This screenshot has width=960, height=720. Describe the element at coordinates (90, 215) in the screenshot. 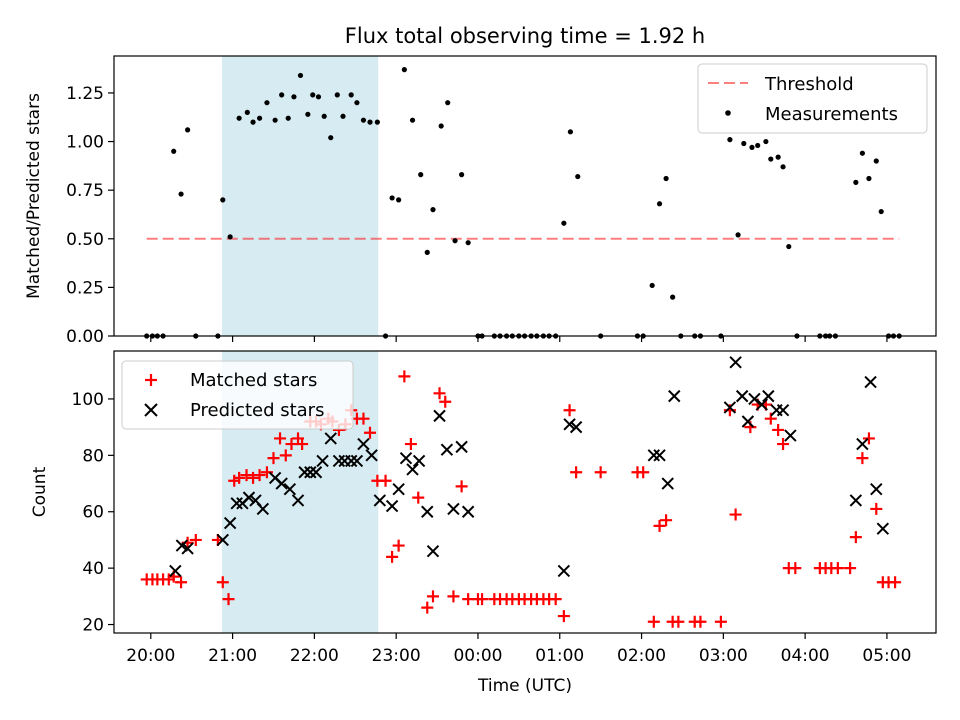

I see `top-y-axis-ticks: 0.00 0.25 0.50 0.75 1.00 1.25` at that location.